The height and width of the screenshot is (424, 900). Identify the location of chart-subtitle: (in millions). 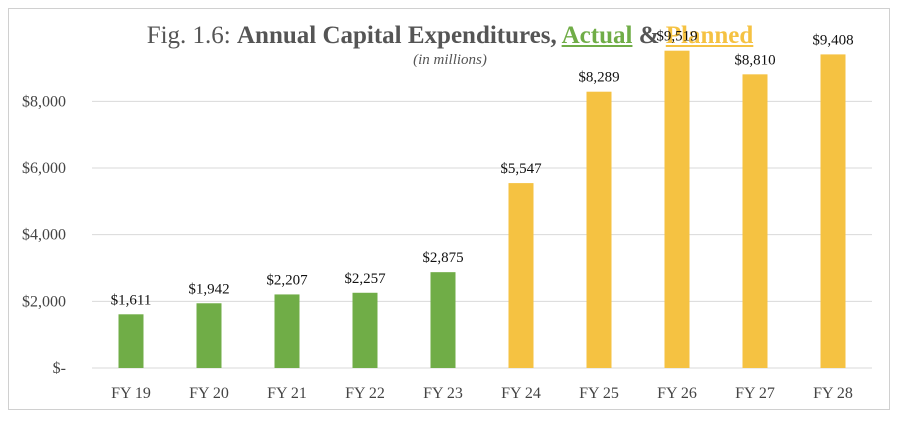
(450, 60).